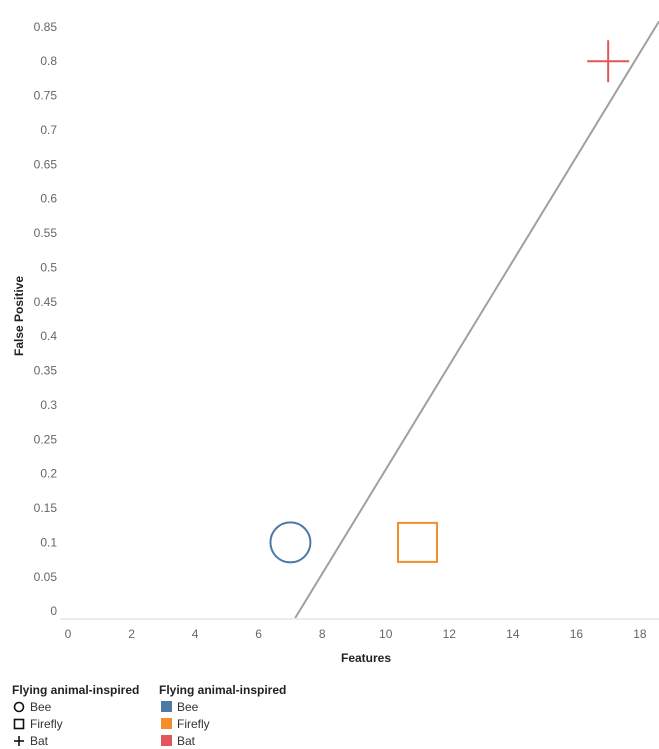  What do you see at coordinates (356, 634) in the screenshot?
I see `x-axis-ticks: 0 2 4 6 8 10 12 14 16 18` at bounding box center [356, 634].